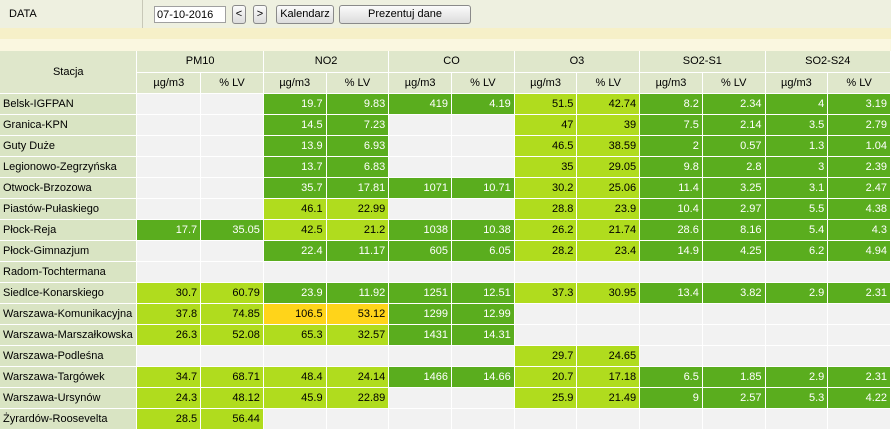  Describe the element at coordinates (420, 251) in the screenshot. I see `concentration-cell: 605` at that location.